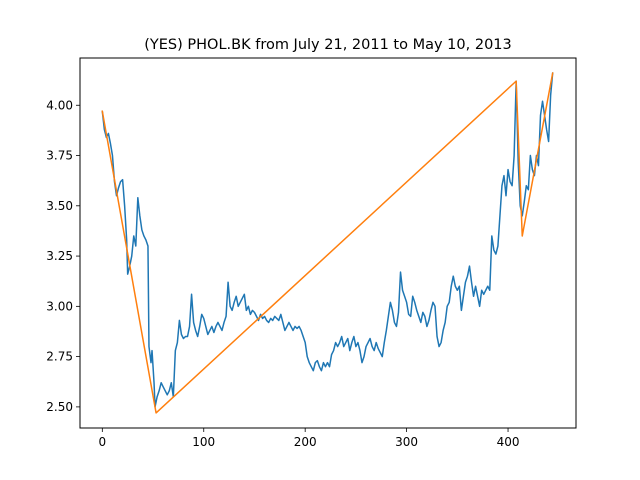  I want to click on y-tick-label: 3.25, so click(59, 256).